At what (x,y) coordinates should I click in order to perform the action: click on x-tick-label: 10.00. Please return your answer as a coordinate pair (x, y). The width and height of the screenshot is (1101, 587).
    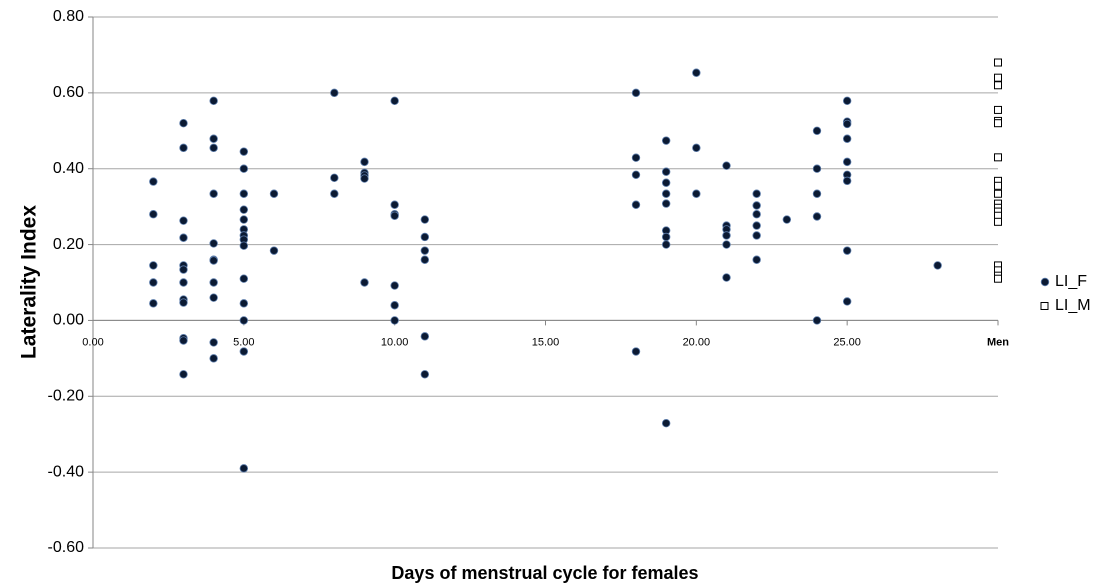
    Looking at the image, I should click on (395, 342).